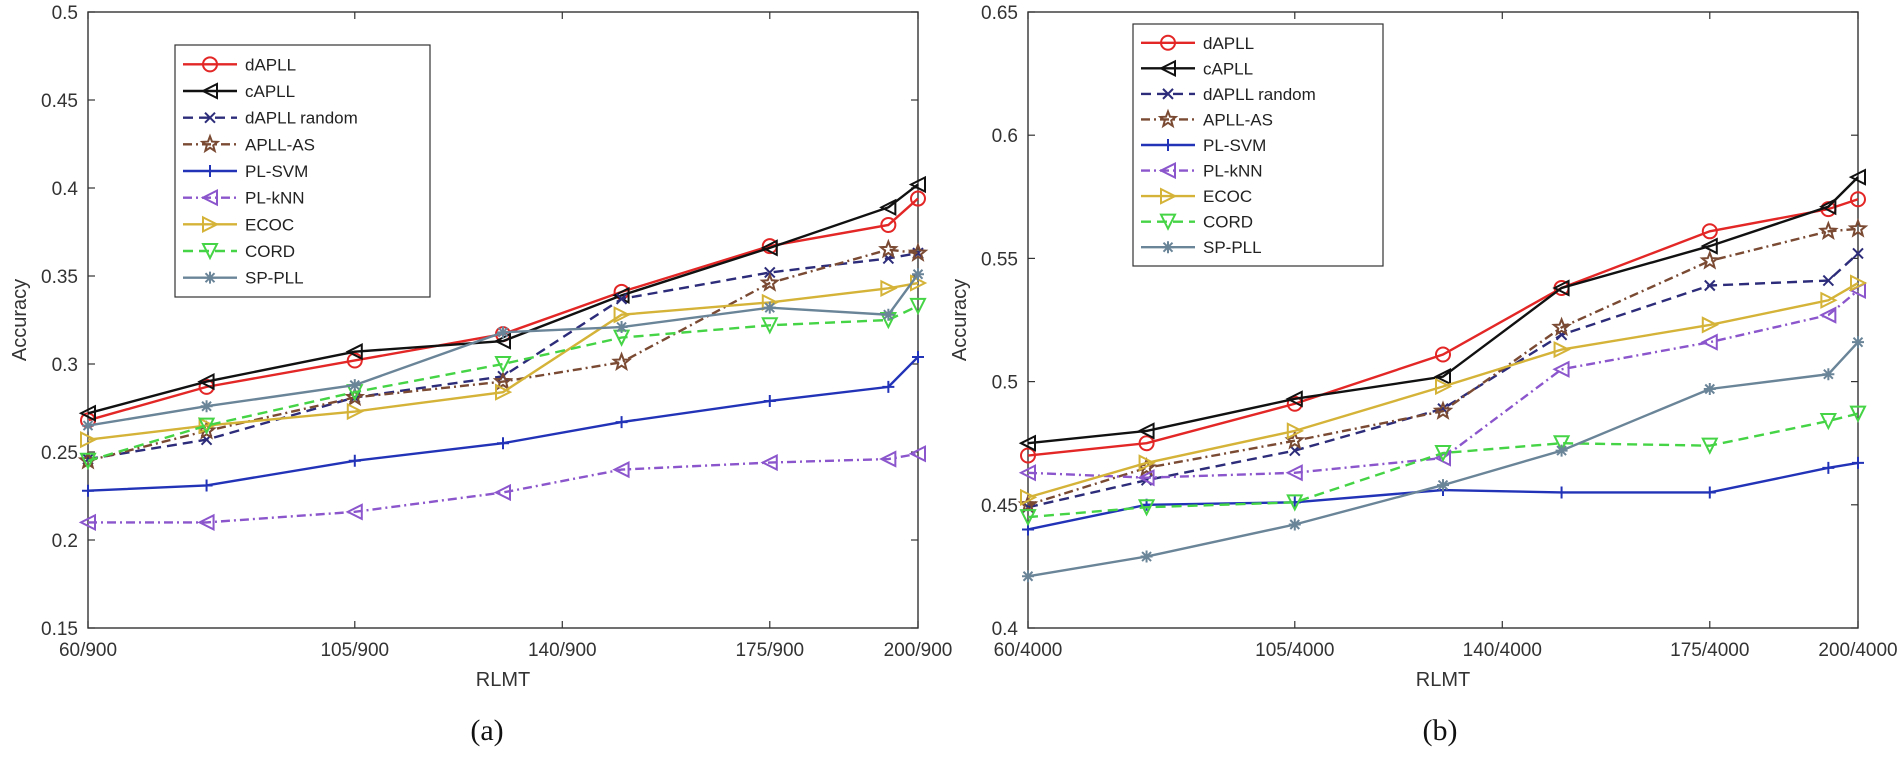  Describe the element at coordinates (1005, 629) in the screenshot. I see `y-tick-label: 0.4` at that location.